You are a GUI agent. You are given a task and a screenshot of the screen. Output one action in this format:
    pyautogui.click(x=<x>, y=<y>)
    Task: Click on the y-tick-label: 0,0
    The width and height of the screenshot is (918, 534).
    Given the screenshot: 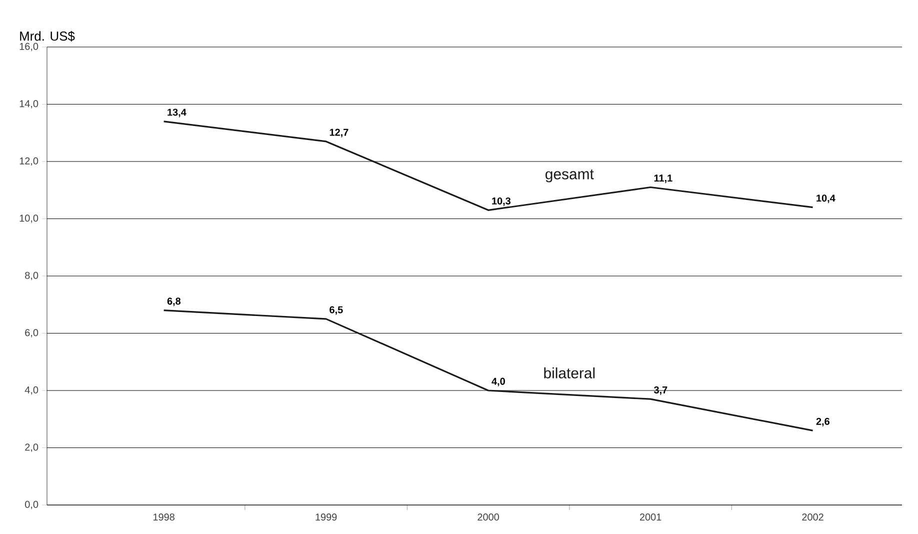 What is the action you would take?
    pyautogui.click(x=31, y=505)
    